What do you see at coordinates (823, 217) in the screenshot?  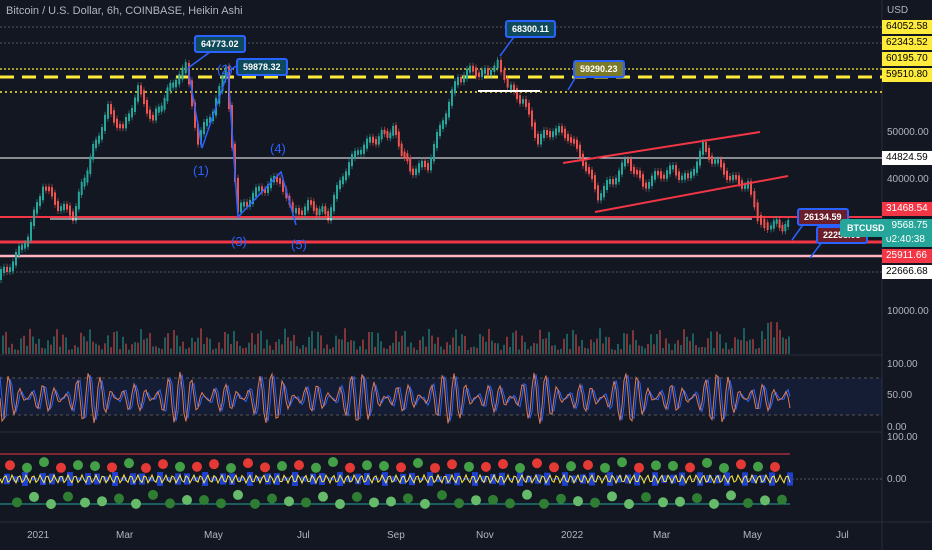 I see `callout-26134: 26134.59` at bounding box center [823, 217].